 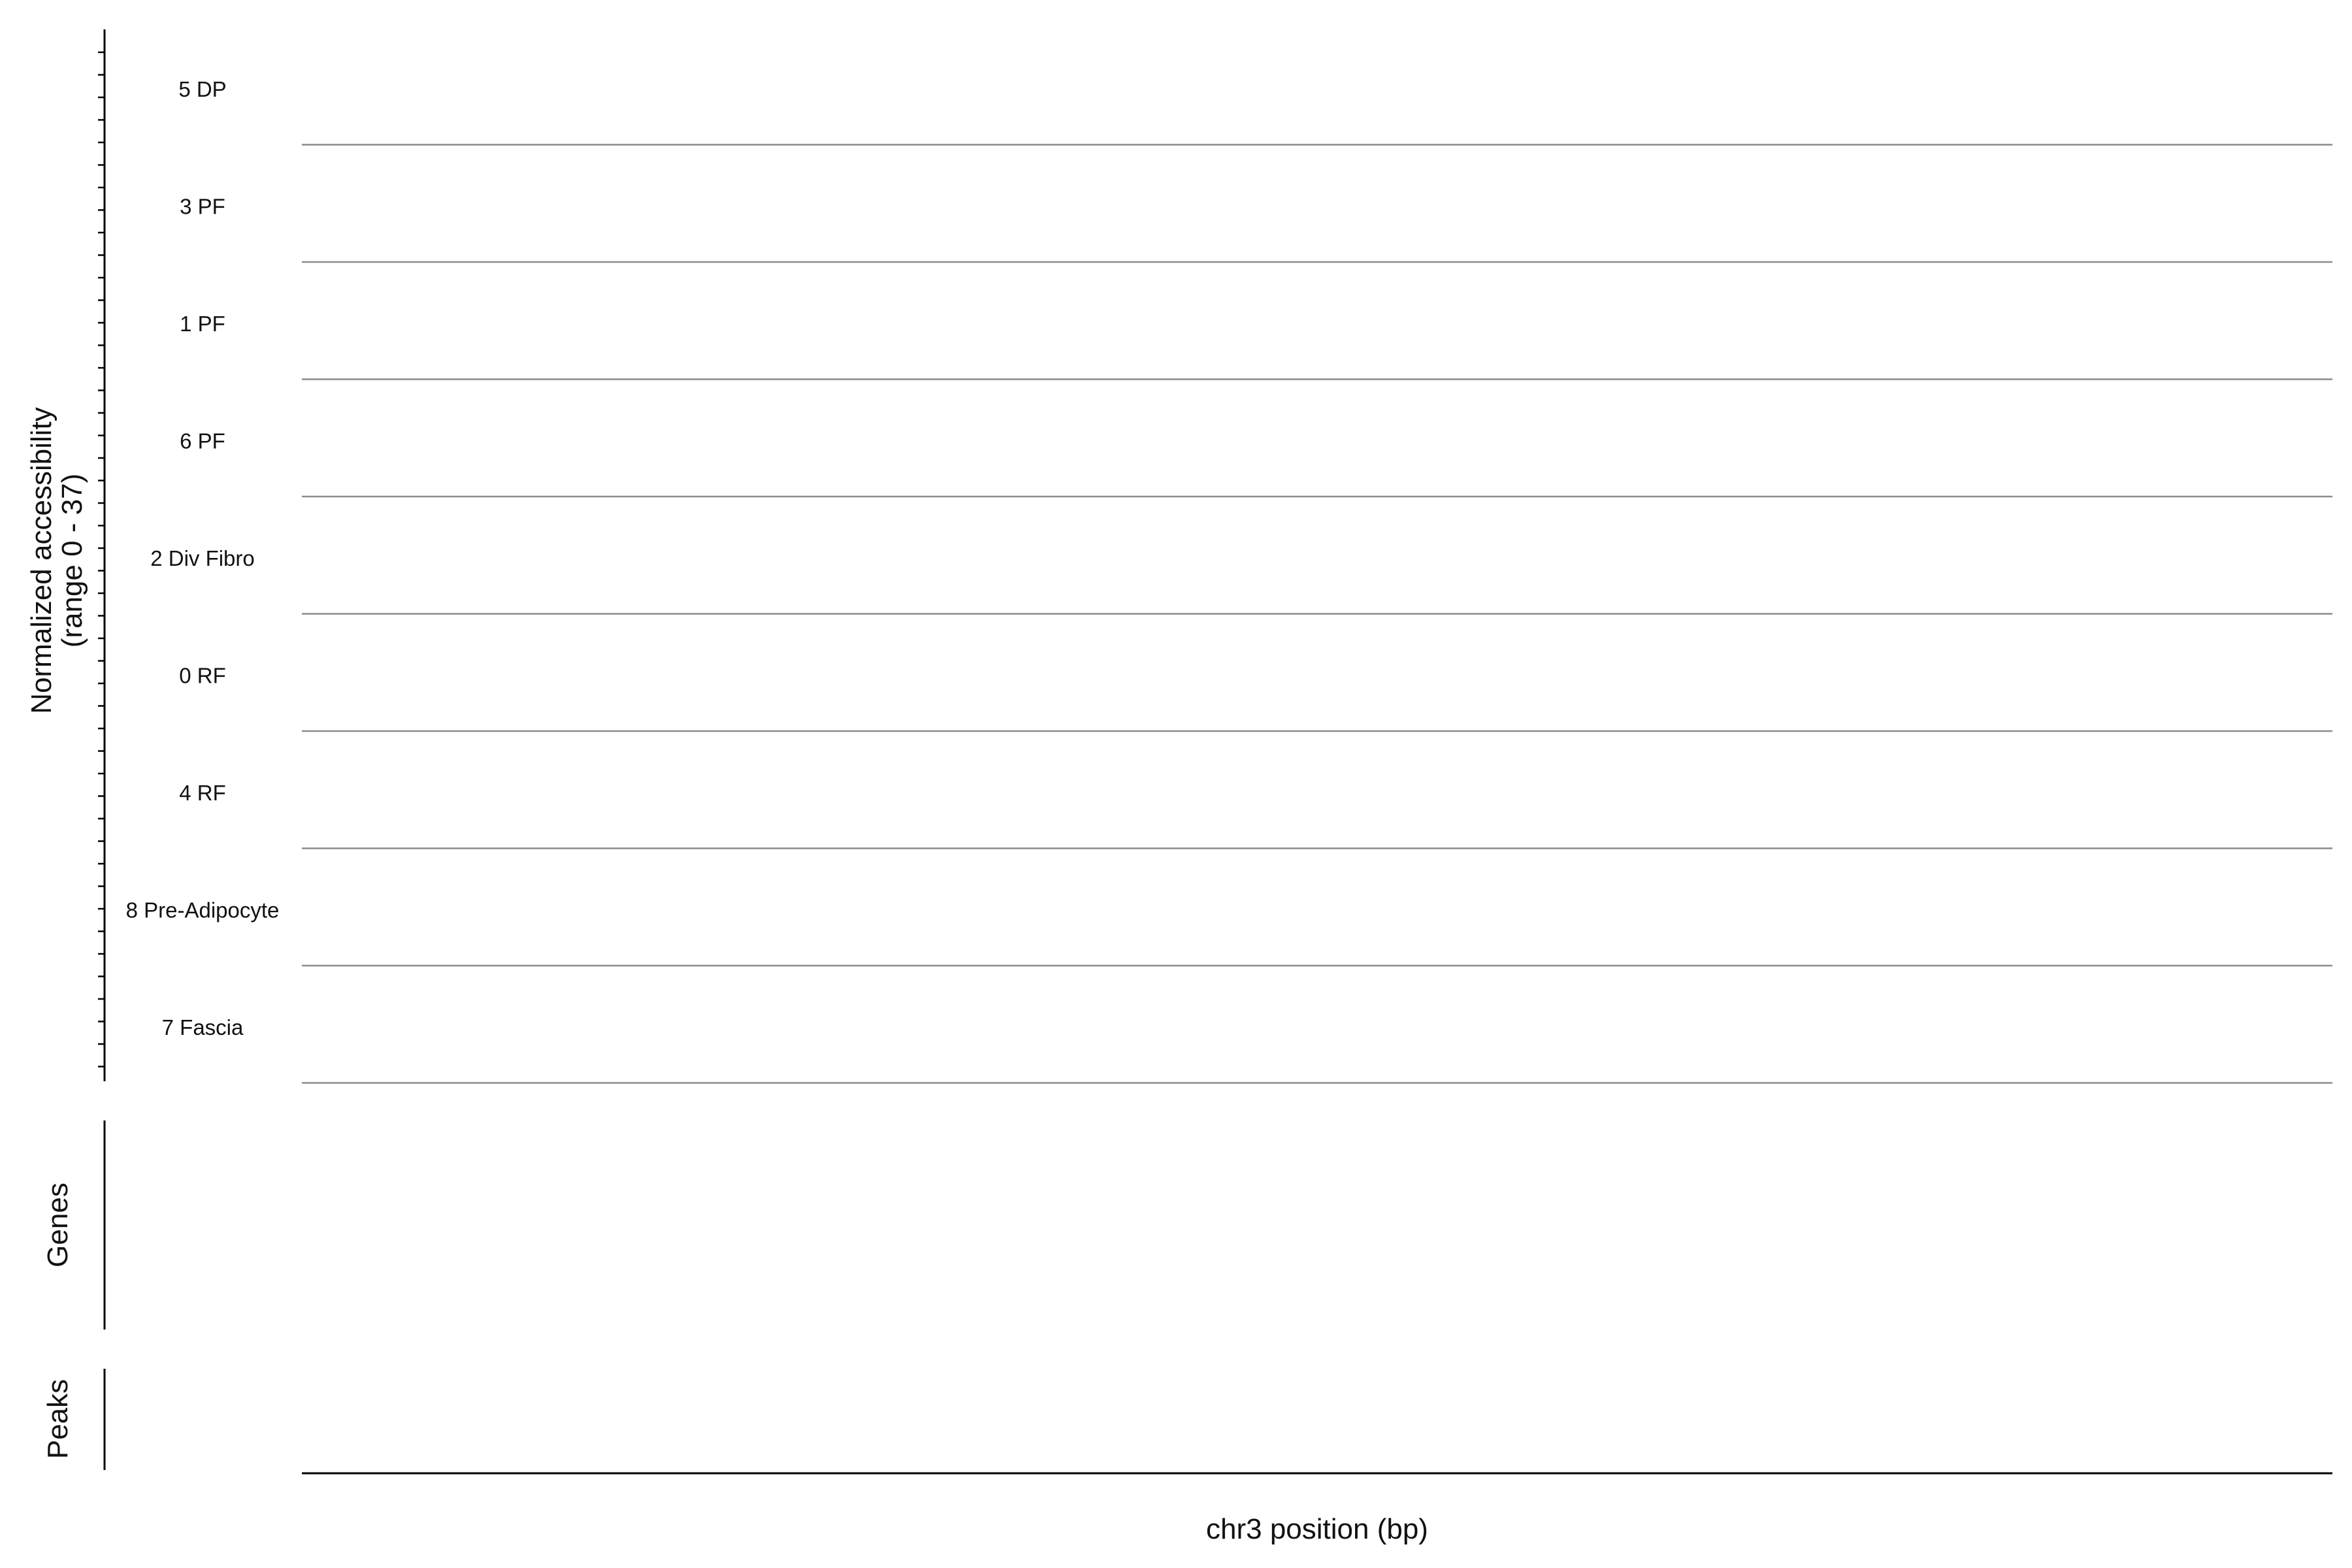 I want to click on track-label: 5 DP, so click(x=202, y=89).